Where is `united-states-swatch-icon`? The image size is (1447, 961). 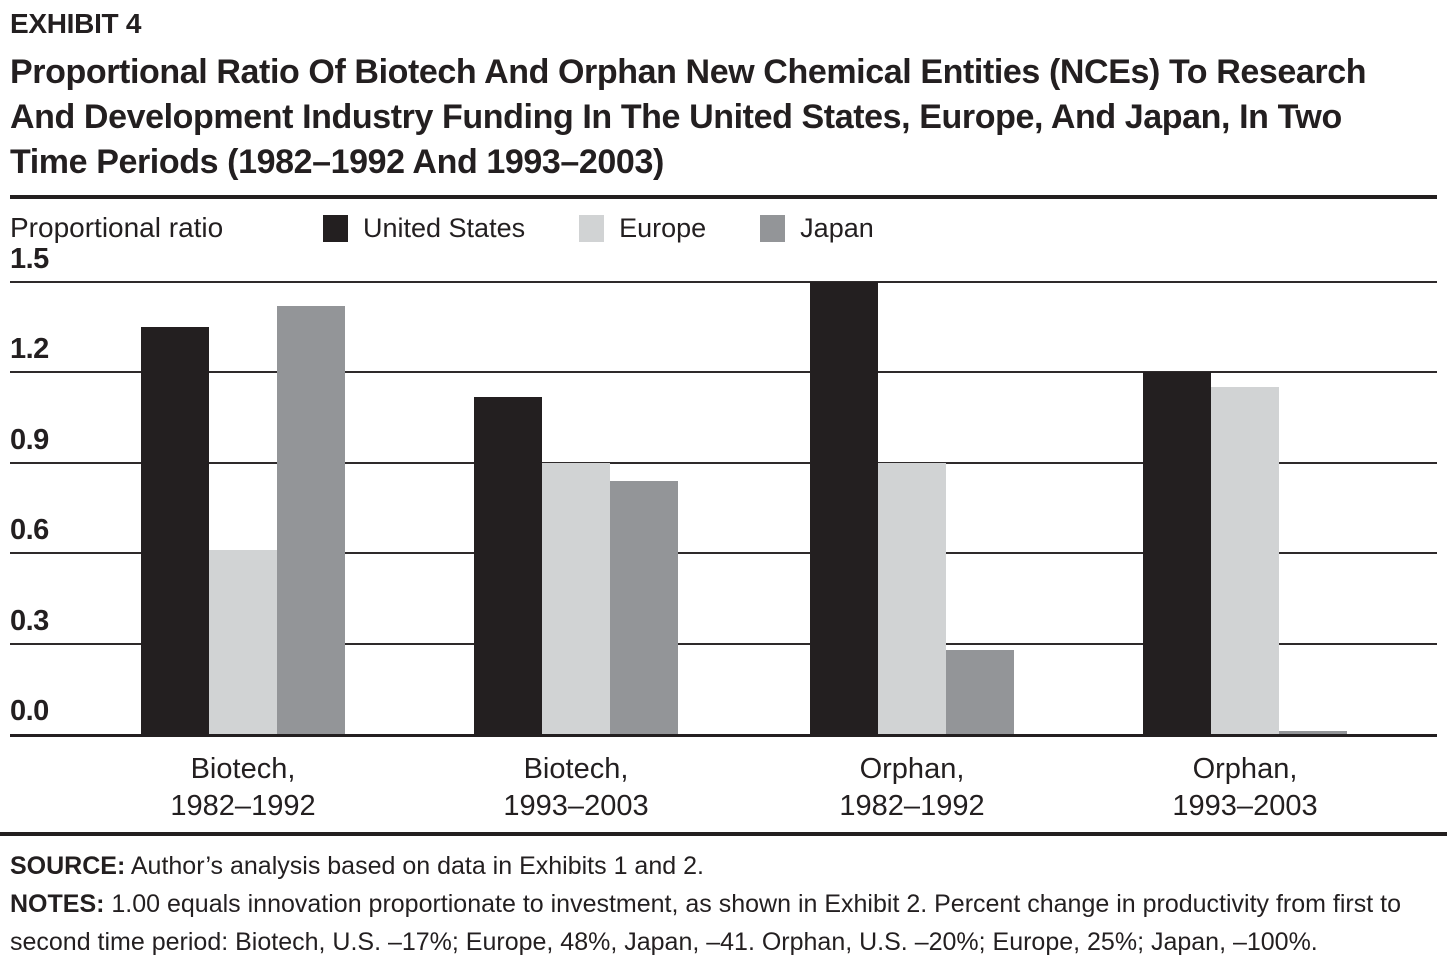
united-states-swatch-icon is located at coordinates (335, 228).